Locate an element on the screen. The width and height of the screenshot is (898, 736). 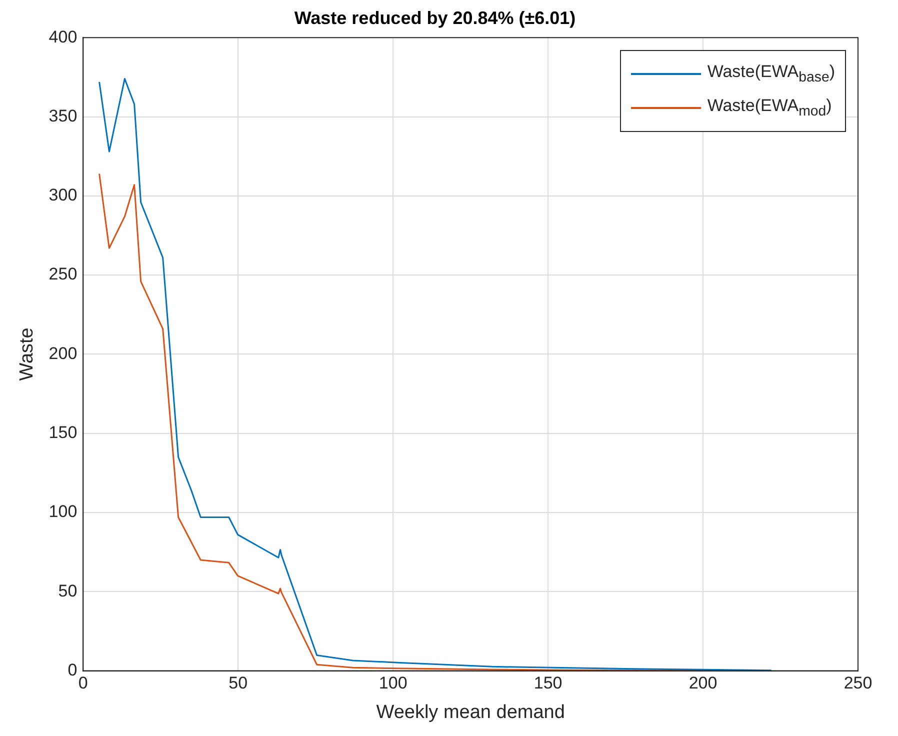
x-tick-label: 150 is located at coordinates (548, 683).